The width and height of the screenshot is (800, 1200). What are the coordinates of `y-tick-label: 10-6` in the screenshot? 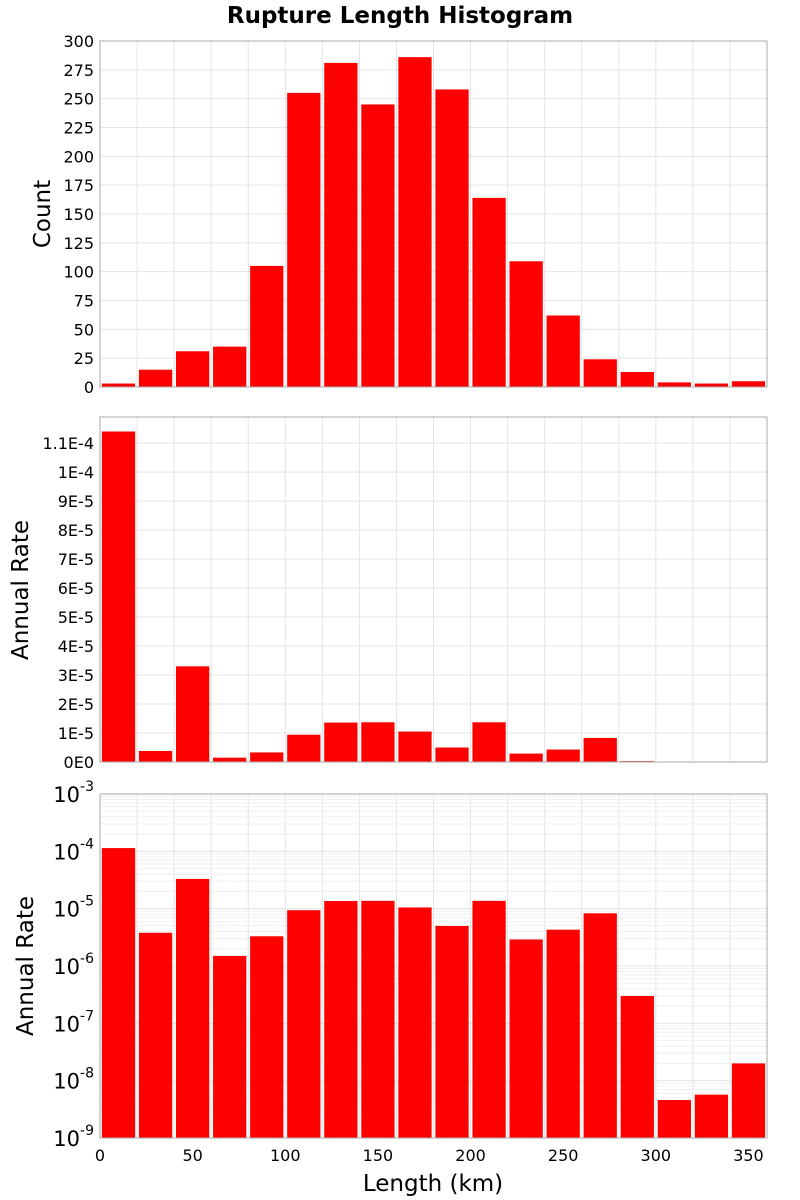 It's located at (73, 965).